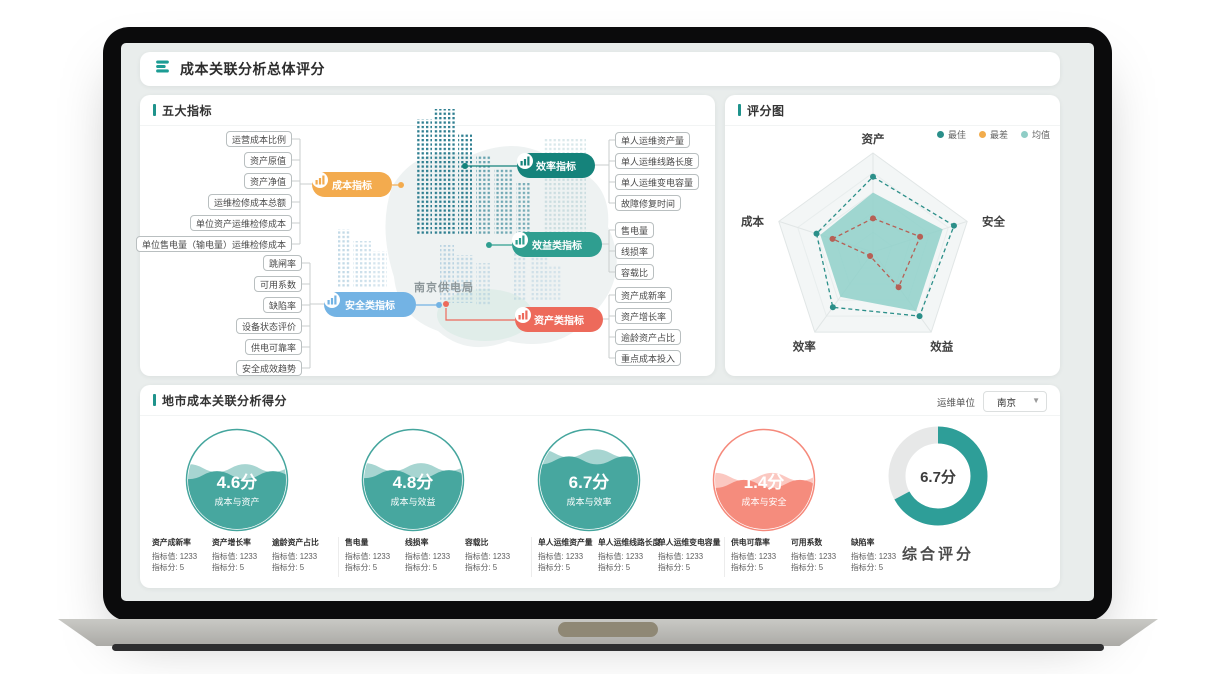  What do you see at coordinates (689, 542) in the screenshot?
I see `metric-name: 单人运维变电容量` at bounding box center [689, 542].